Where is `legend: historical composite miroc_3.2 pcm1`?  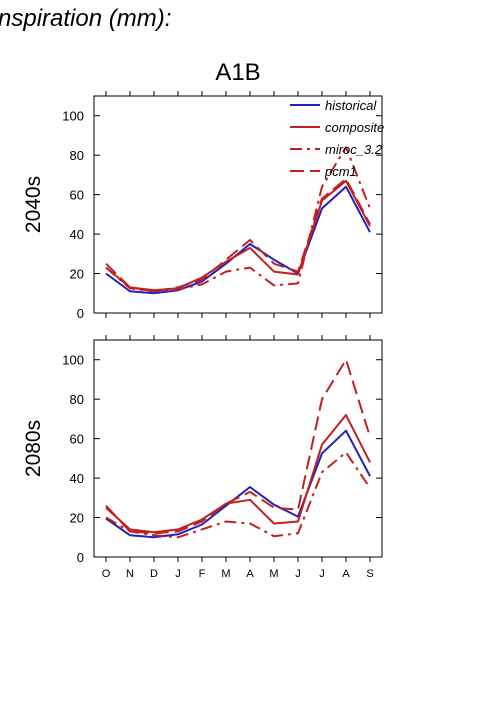
legend: historical composite miroc_3.2 pcm1 is located at coordinates (337, 138).